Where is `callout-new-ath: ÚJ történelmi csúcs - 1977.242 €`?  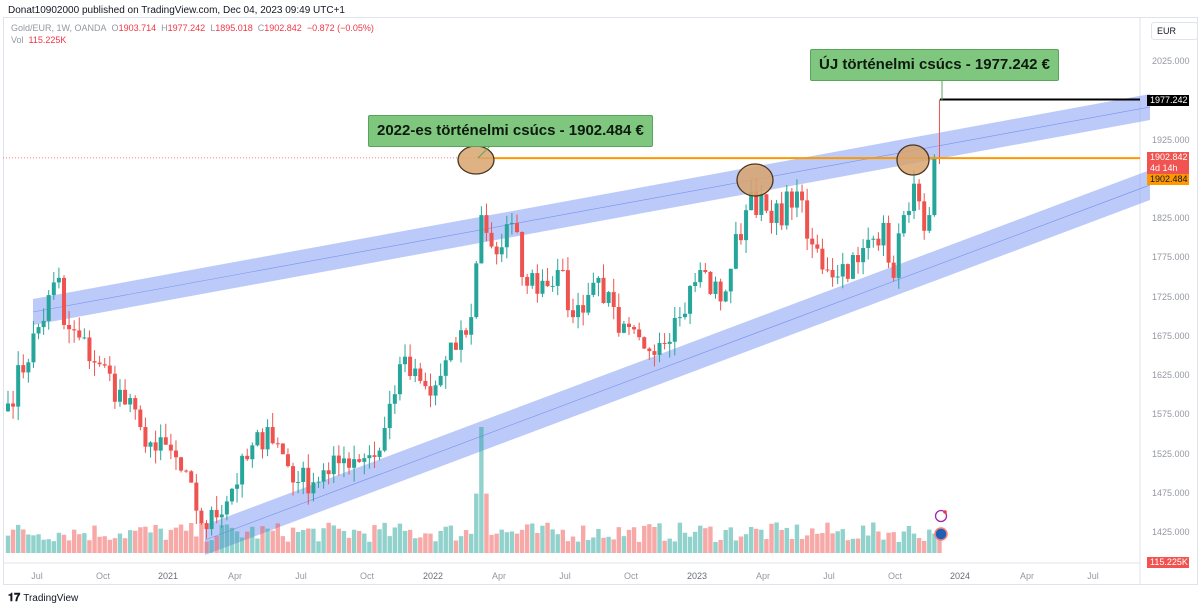 callout-new-ath: ÚJ történelmi csúcs - 1977.242 € is located at coordinates (934, 65).